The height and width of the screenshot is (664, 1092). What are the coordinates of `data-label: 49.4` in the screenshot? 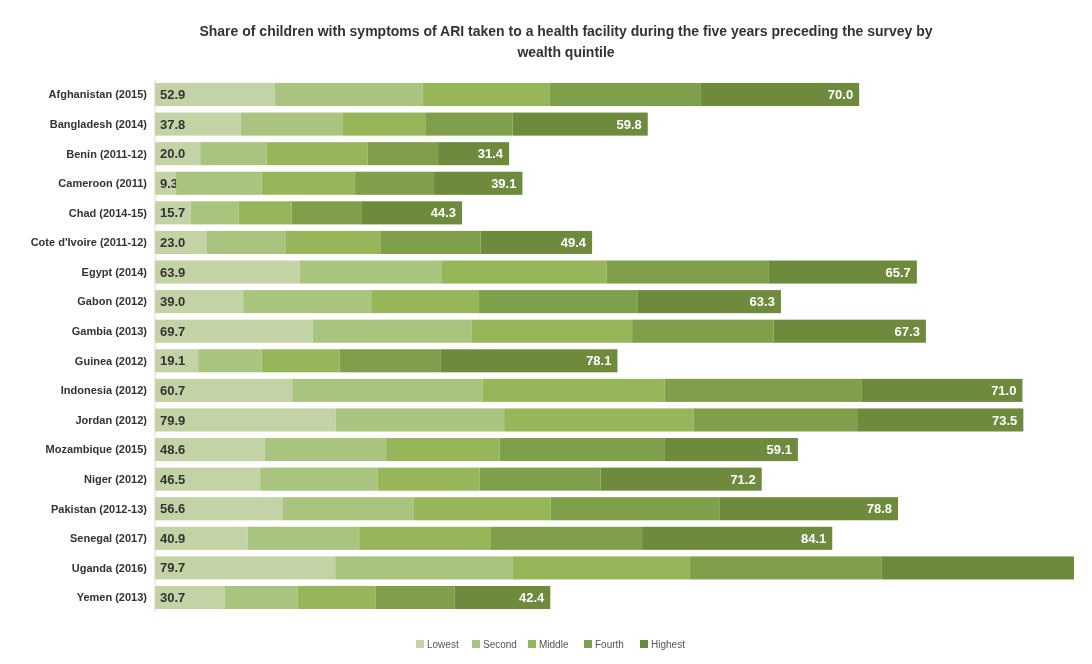 It's located at (573, 242).